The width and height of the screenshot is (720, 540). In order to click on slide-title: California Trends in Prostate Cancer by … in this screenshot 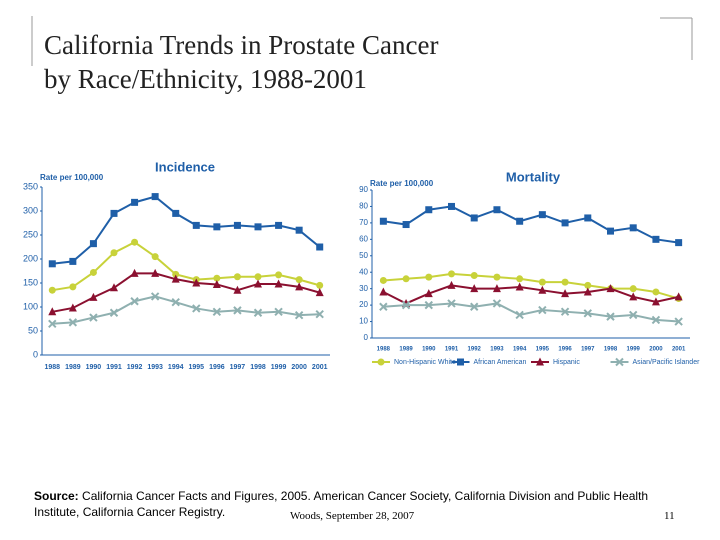, I will do `click(241, 62)`.